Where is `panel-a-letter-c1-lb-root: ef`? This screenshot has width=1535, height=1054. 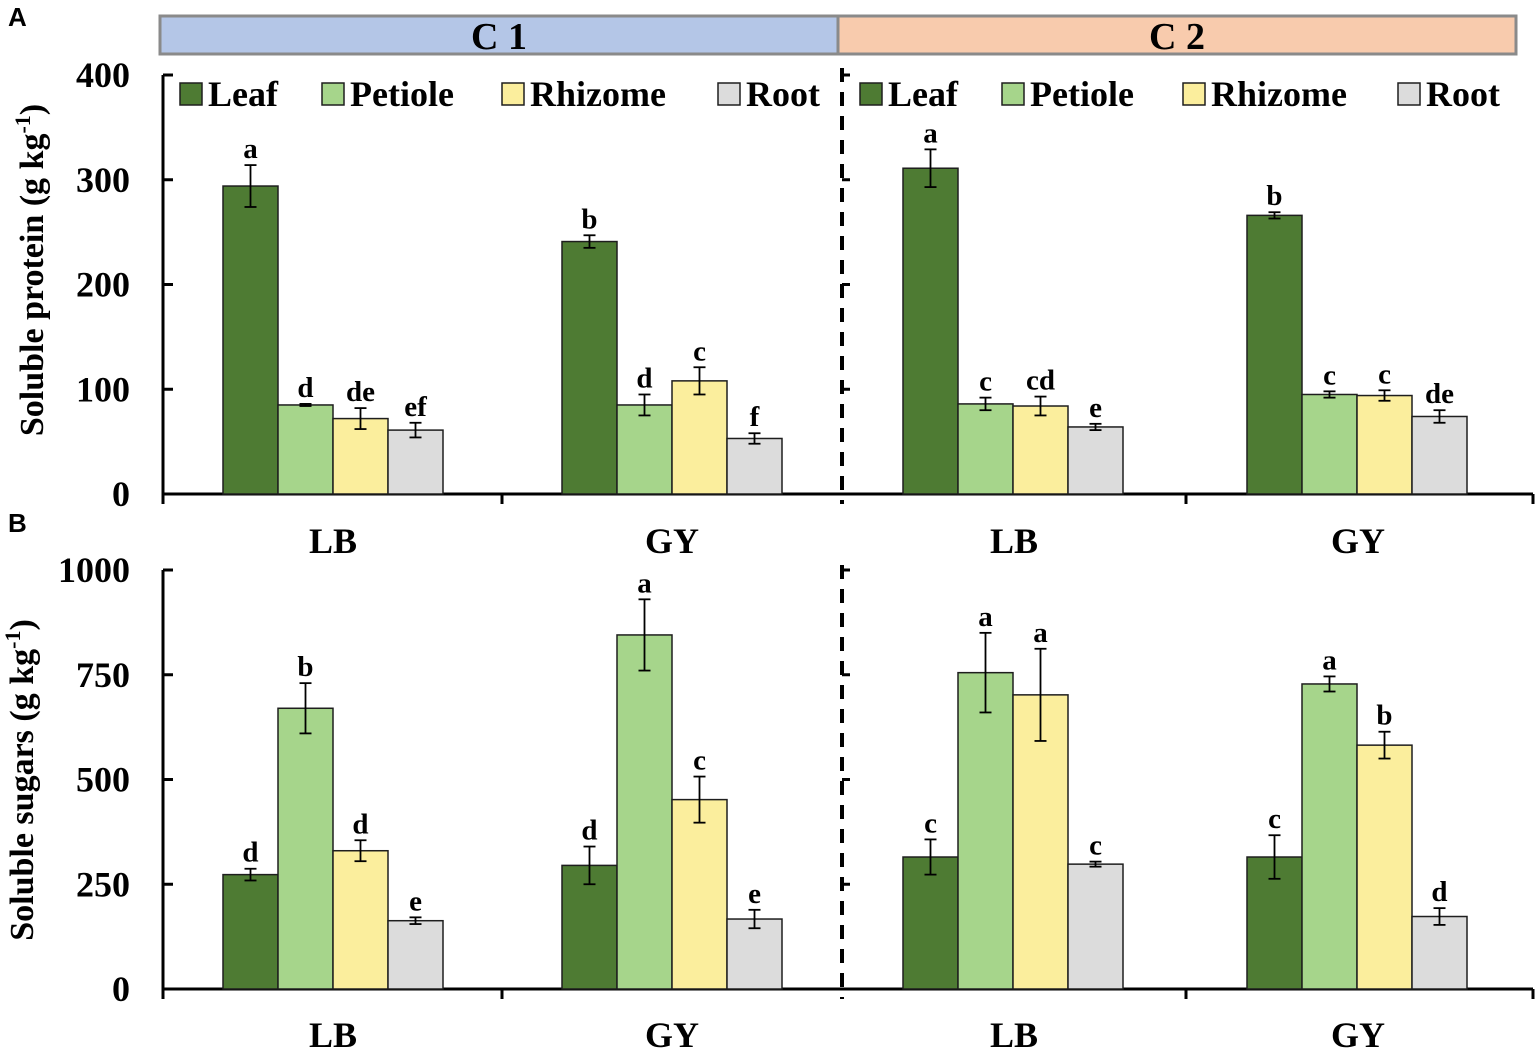
panel-a-letter-c1-lb-root: ef is located at coordinates (415, 407).